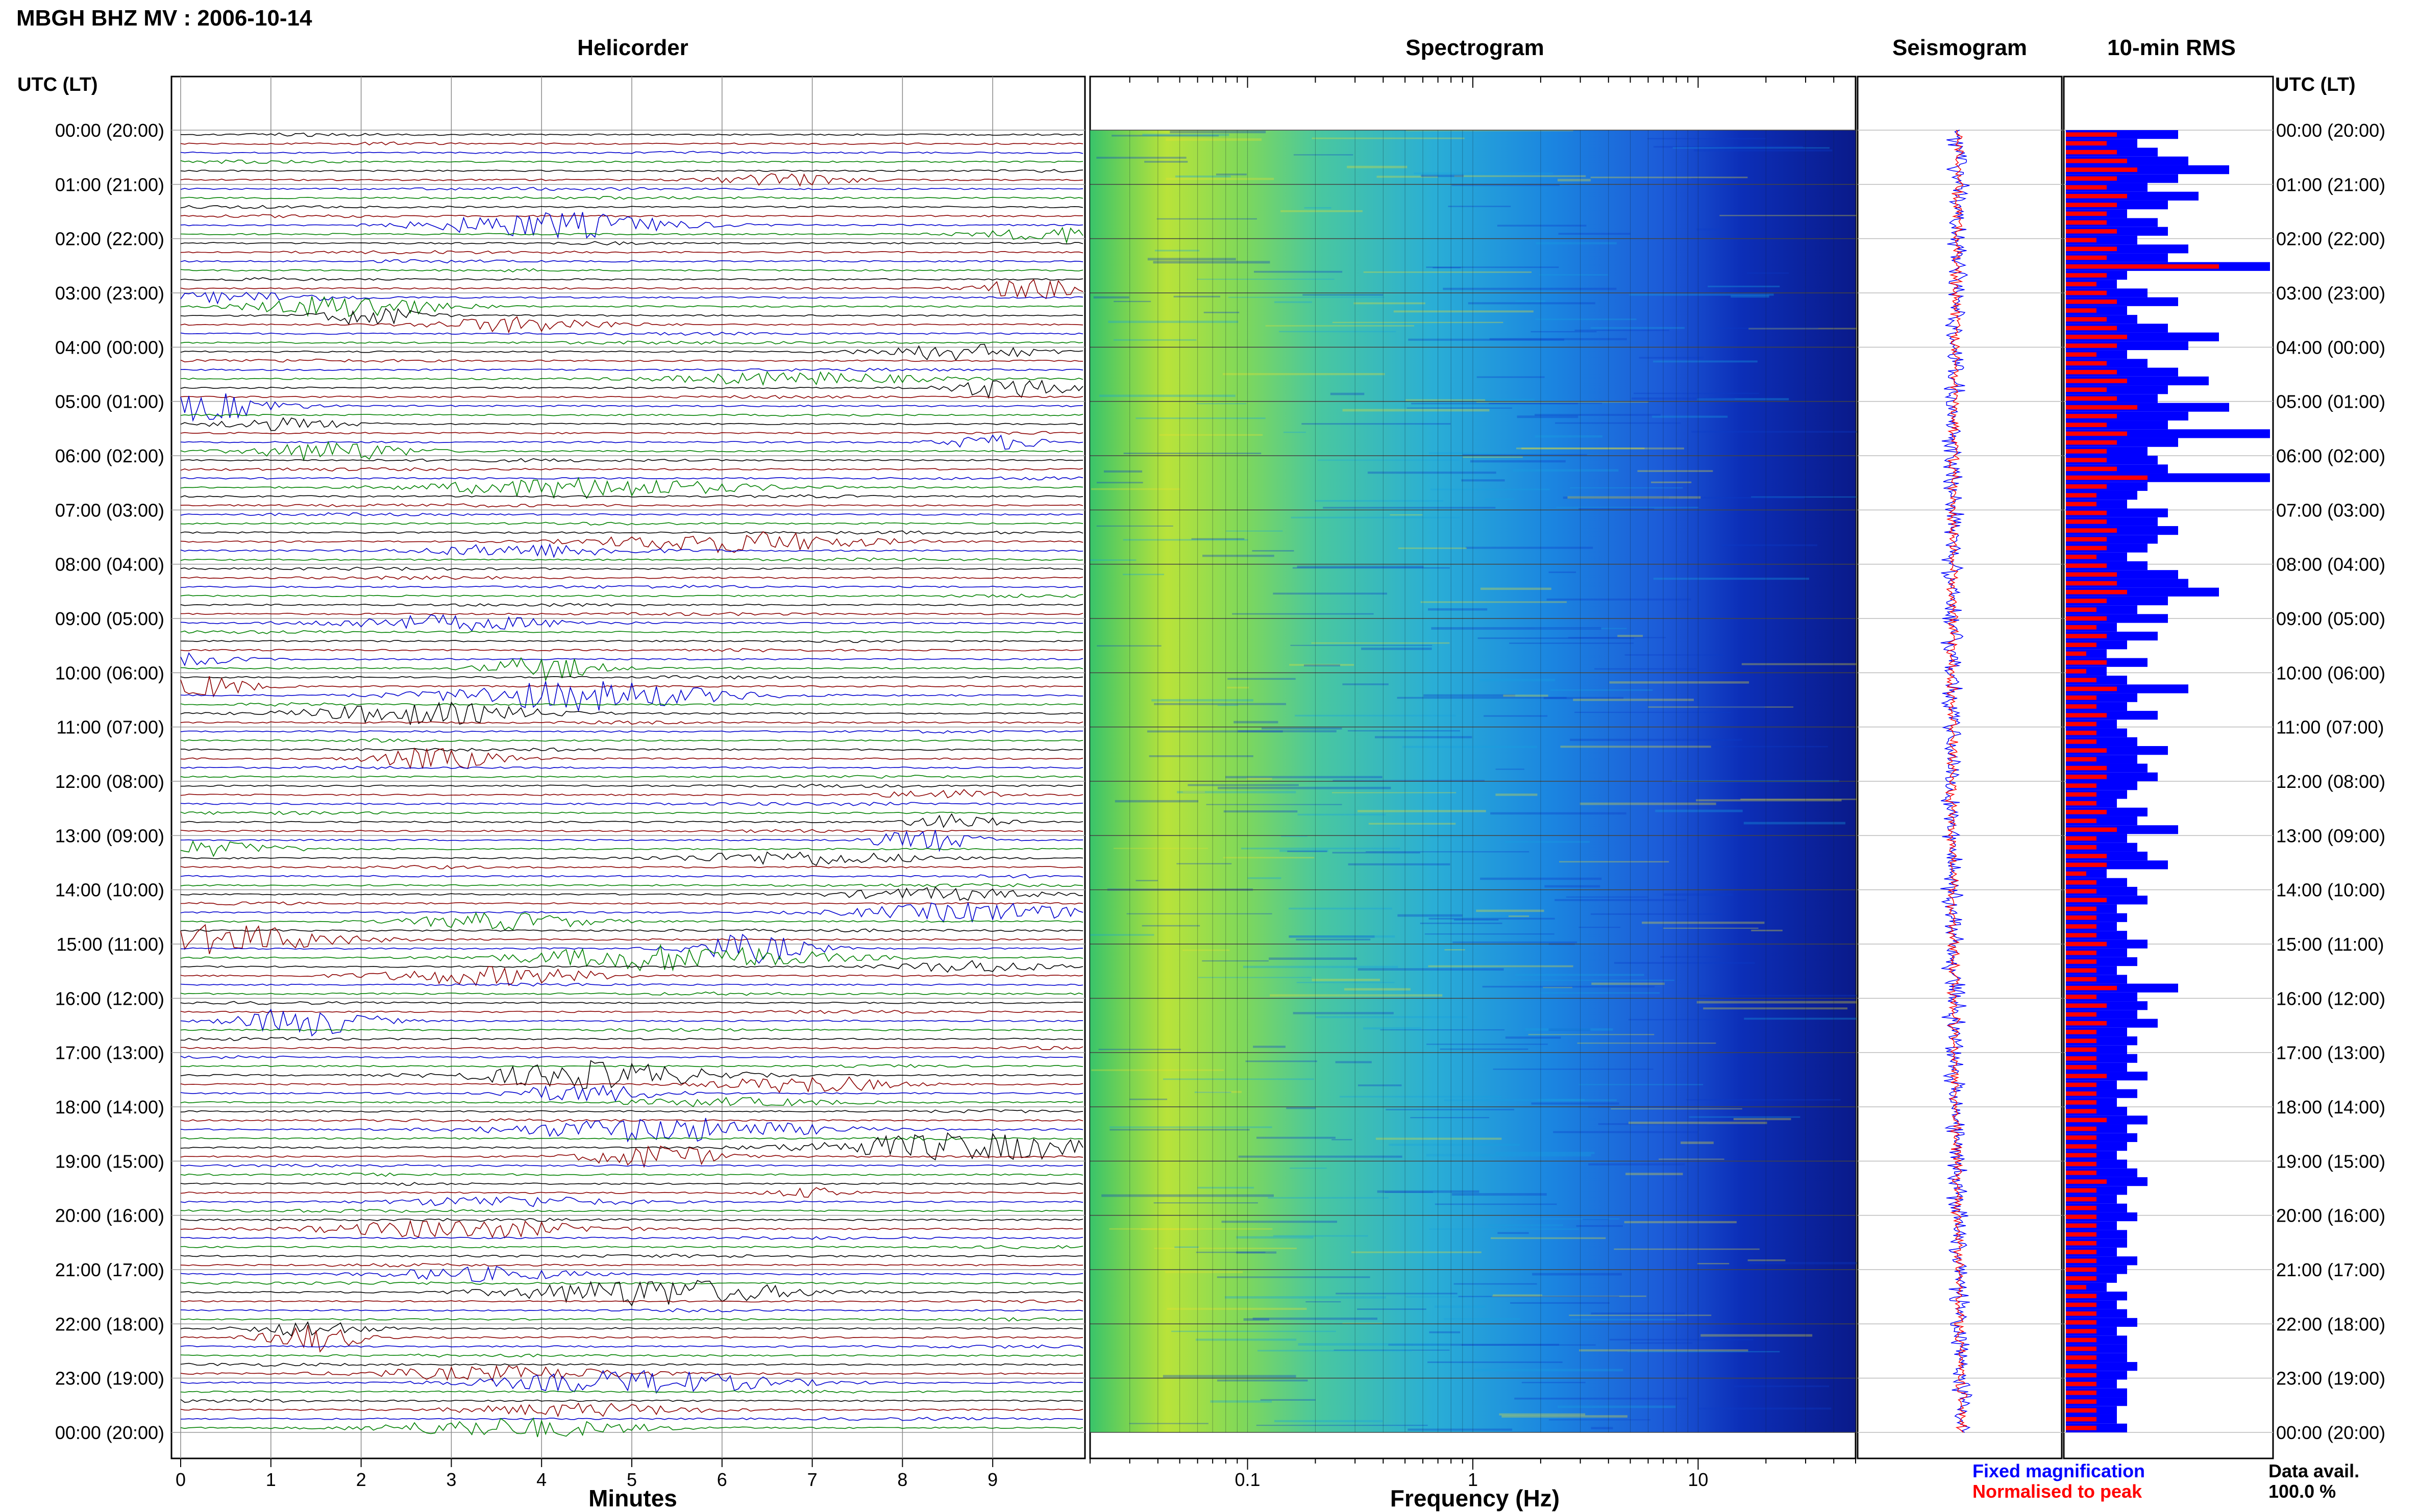 The image size is (2419, 1512). Describe the element at coordinates (1959, 47) in the screenshot. I see `seismogram-title: Seismogram` at that location.